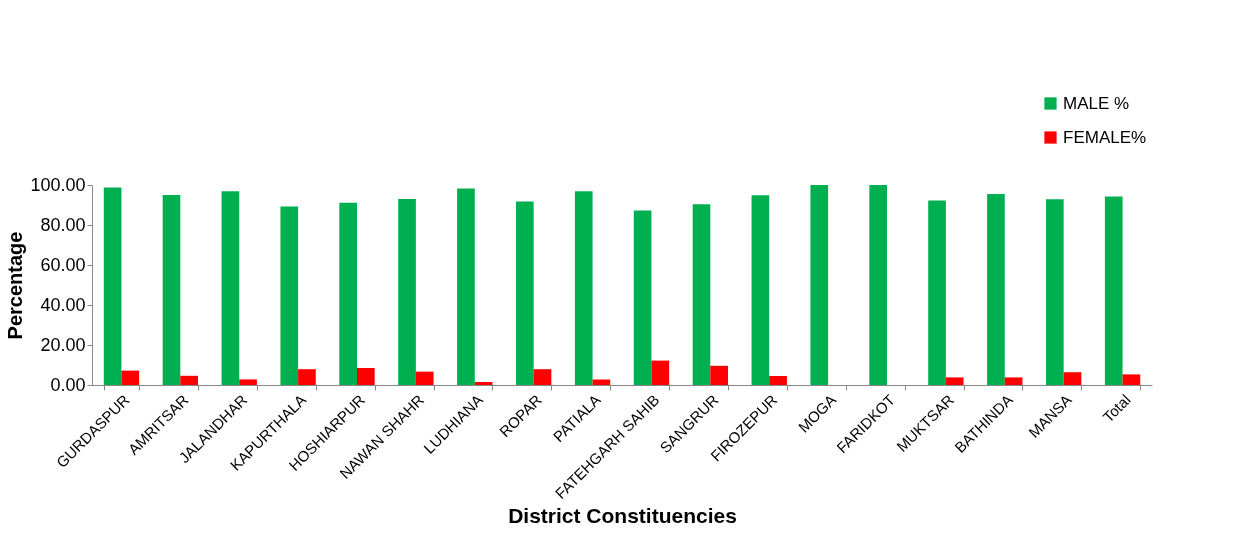 The image size is (1241, 538). I want to click on y-tick-label: 100.00, so click(58, 184).